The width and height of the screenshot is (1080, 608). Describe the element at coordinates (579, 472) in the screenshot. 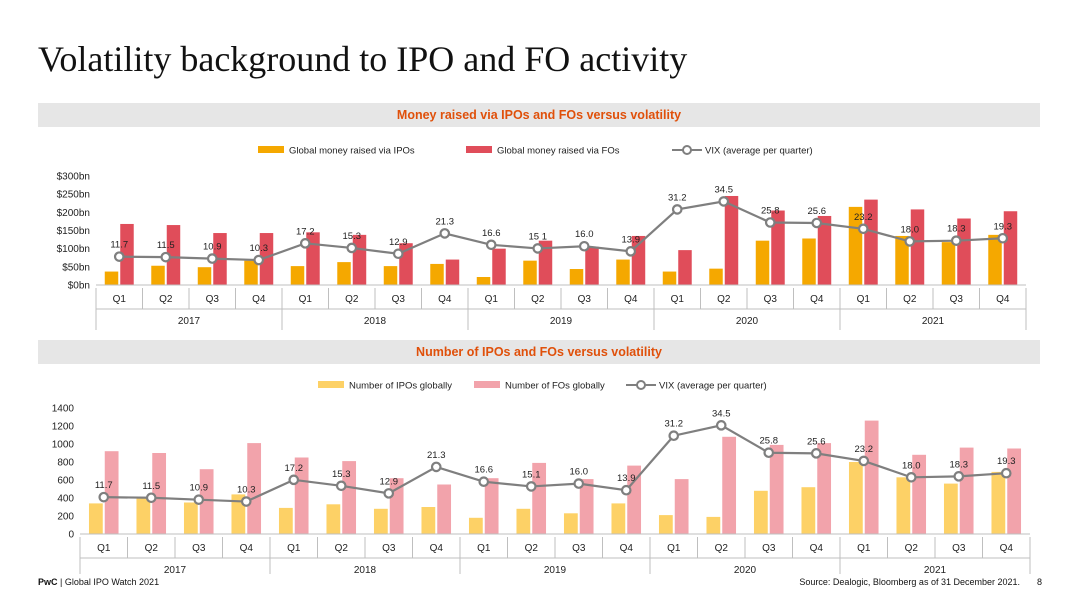

I see `chart2-vix-label: 16.0` at that location.